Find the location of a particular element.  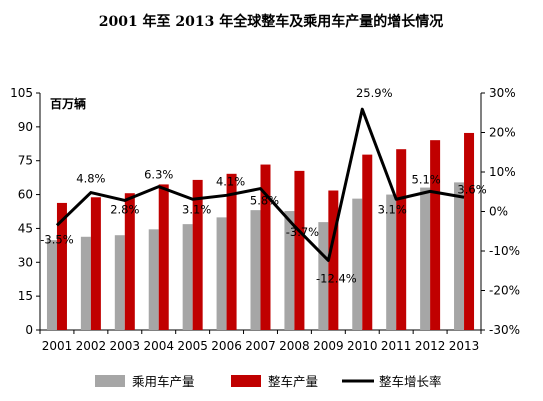

growth-rate-data-label: -3.5% is located at coordinates (56, 239).